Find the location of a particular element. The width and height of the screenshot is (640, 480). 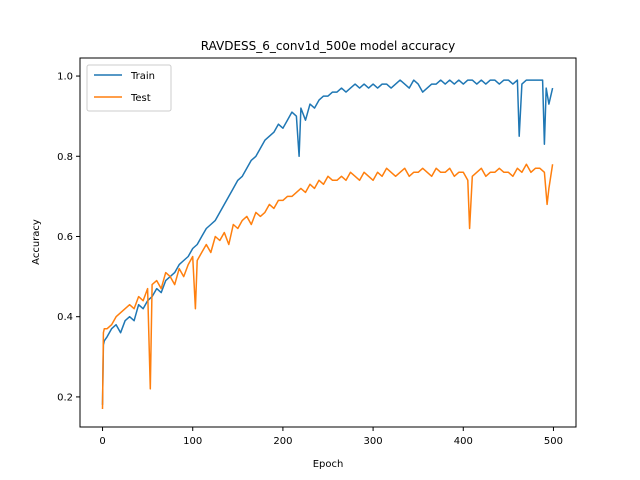

x-axis-label: Epoch is located at coordinates (328, 464).